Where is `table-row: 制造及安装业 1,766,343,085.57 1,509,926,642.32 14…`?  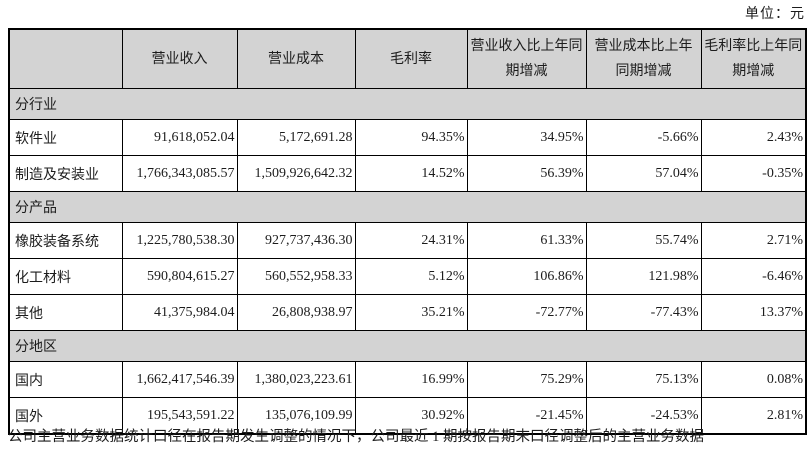 table-row: 制造及安装业 1,766,343,085.57 1,509,926,642.32 14… is located at coordinates (407, 173).